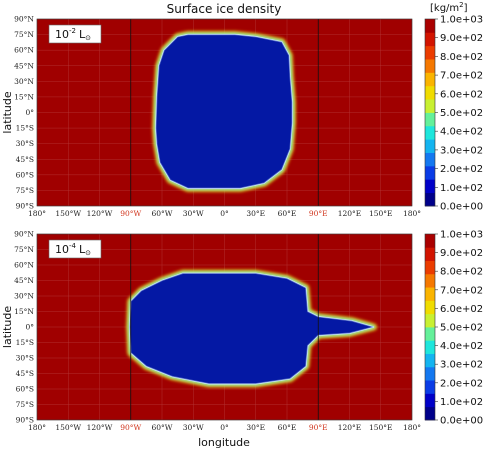 The height and width of the screenshot is (450, 491). I want to click on panel-label-text: 10-2 L⊙, so click(73, 34).